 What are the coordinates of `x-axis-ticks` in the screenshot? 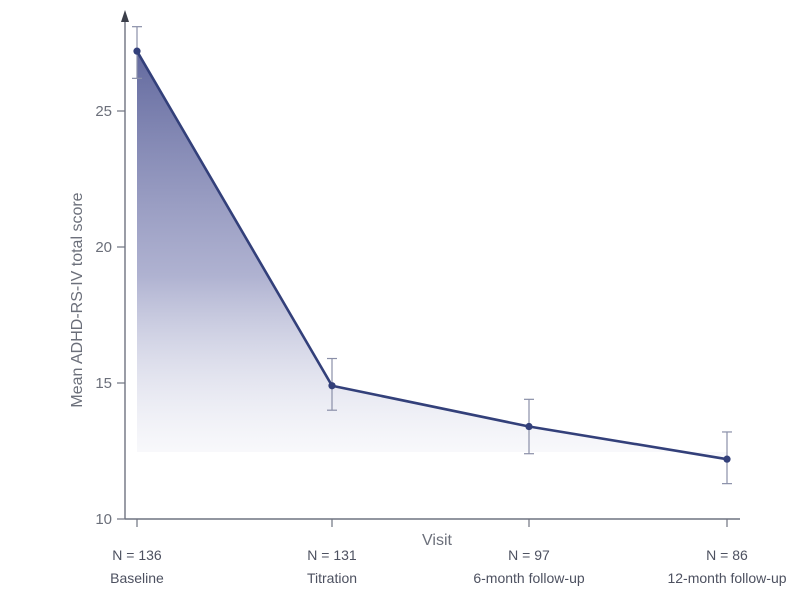 It's located at (432, 523).